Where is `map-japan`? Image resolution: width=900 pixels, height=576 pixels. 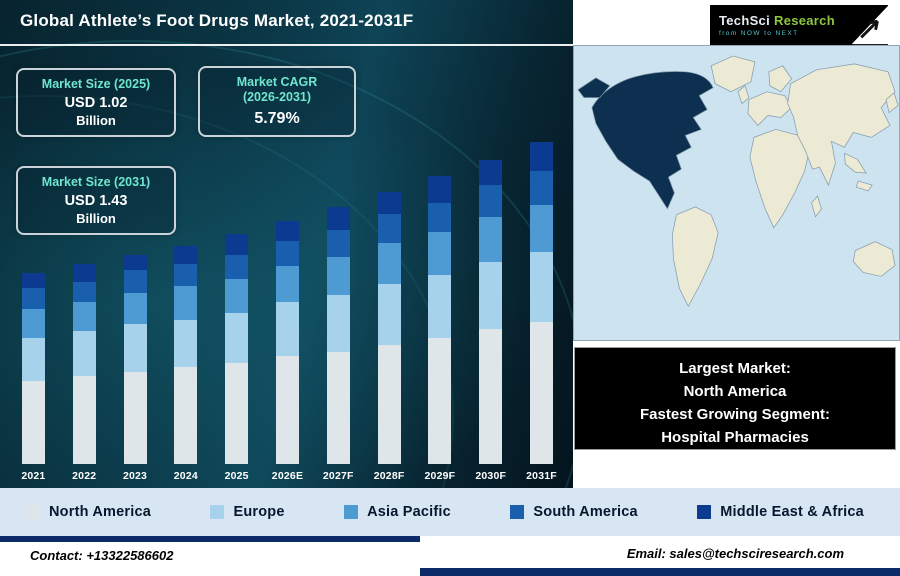 map-japan is located at coordinates (892, 103).